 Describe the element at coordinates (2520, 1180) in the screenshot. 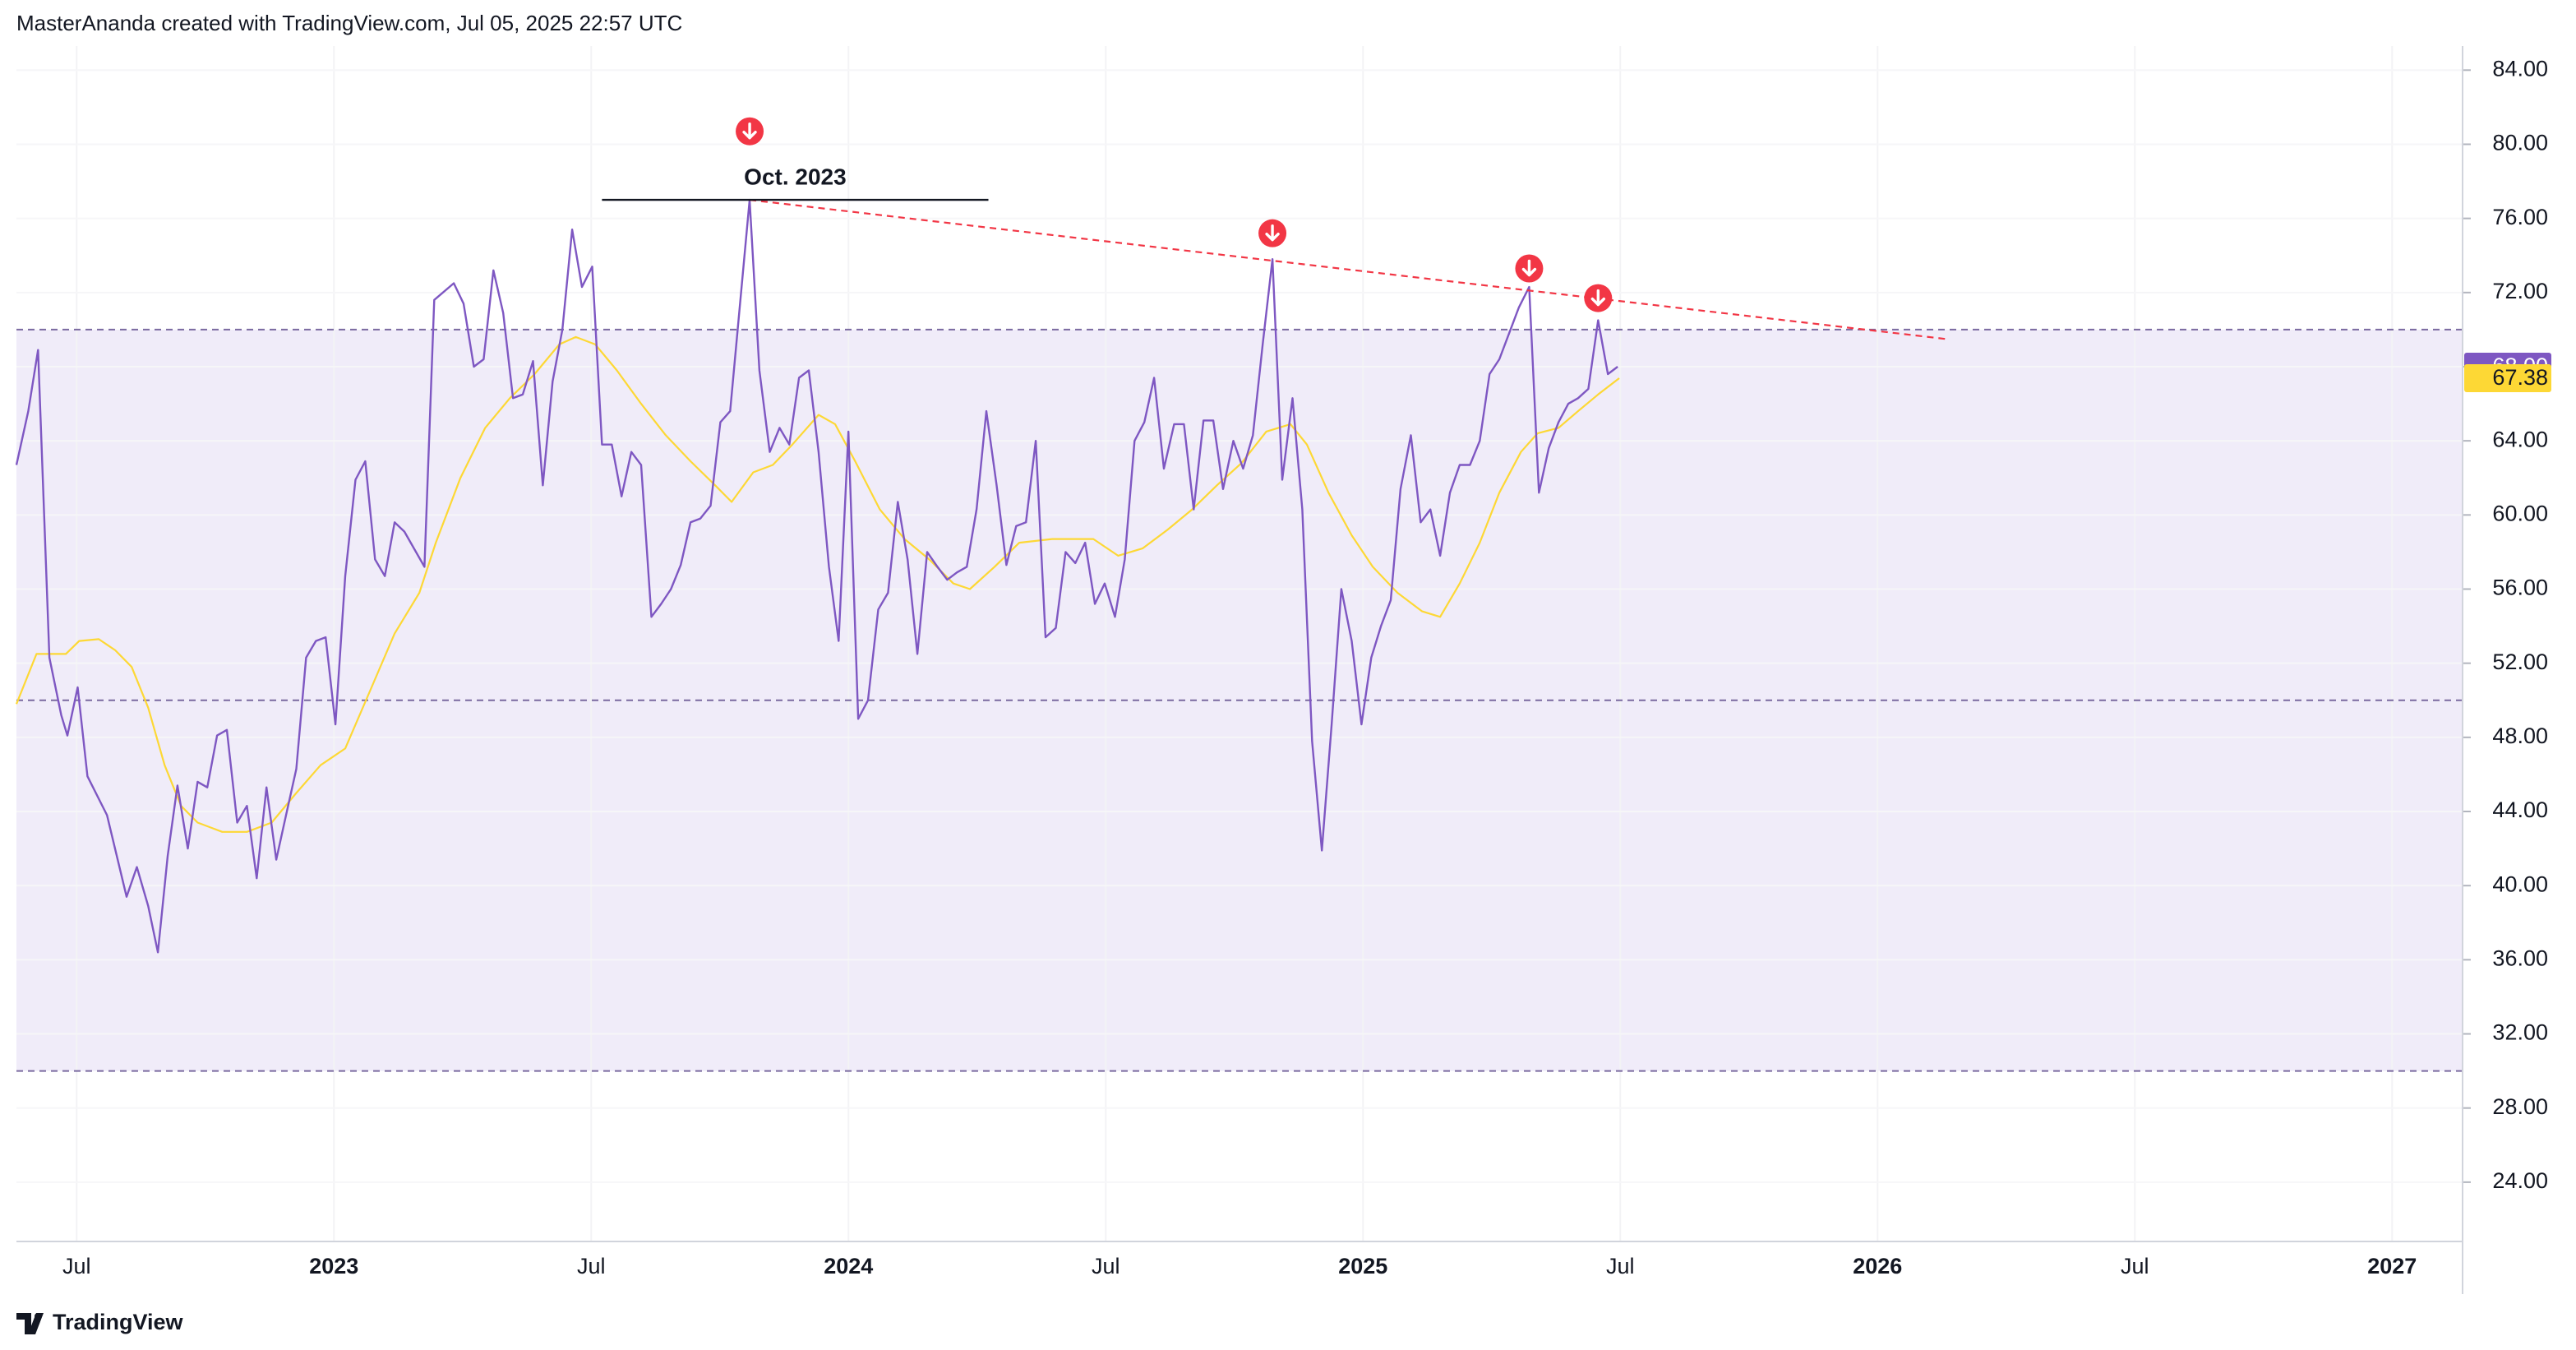

I see `y-tick-label: 24.00` at that location.